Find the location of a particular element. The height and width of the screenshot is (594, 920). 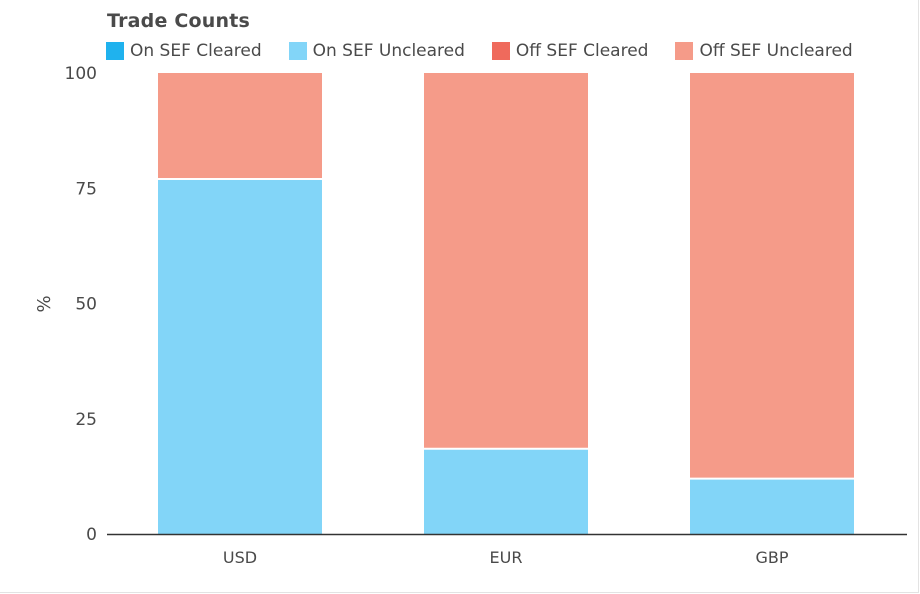

bar-eur-off-sef-uncleared is located at coordinates (506, 261).